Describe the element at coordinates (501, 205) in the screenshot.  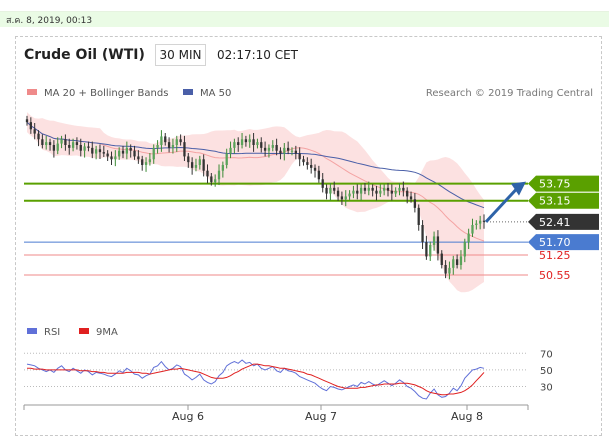
I see `forecast-arrow-shaft` at that location.